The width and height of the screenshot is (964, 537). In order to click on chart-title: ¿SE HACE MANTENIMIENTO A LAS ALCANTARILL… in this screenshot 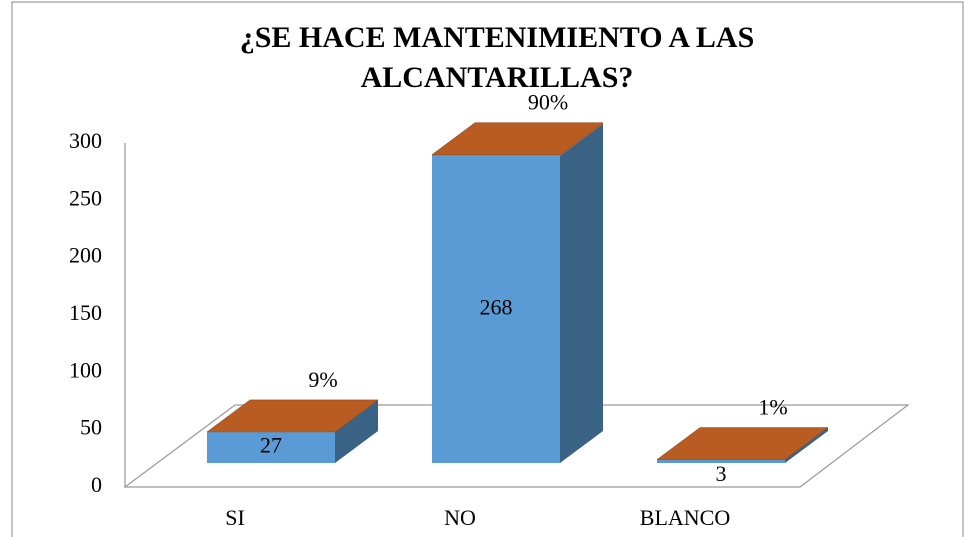, I will do `click(497, 57)`.